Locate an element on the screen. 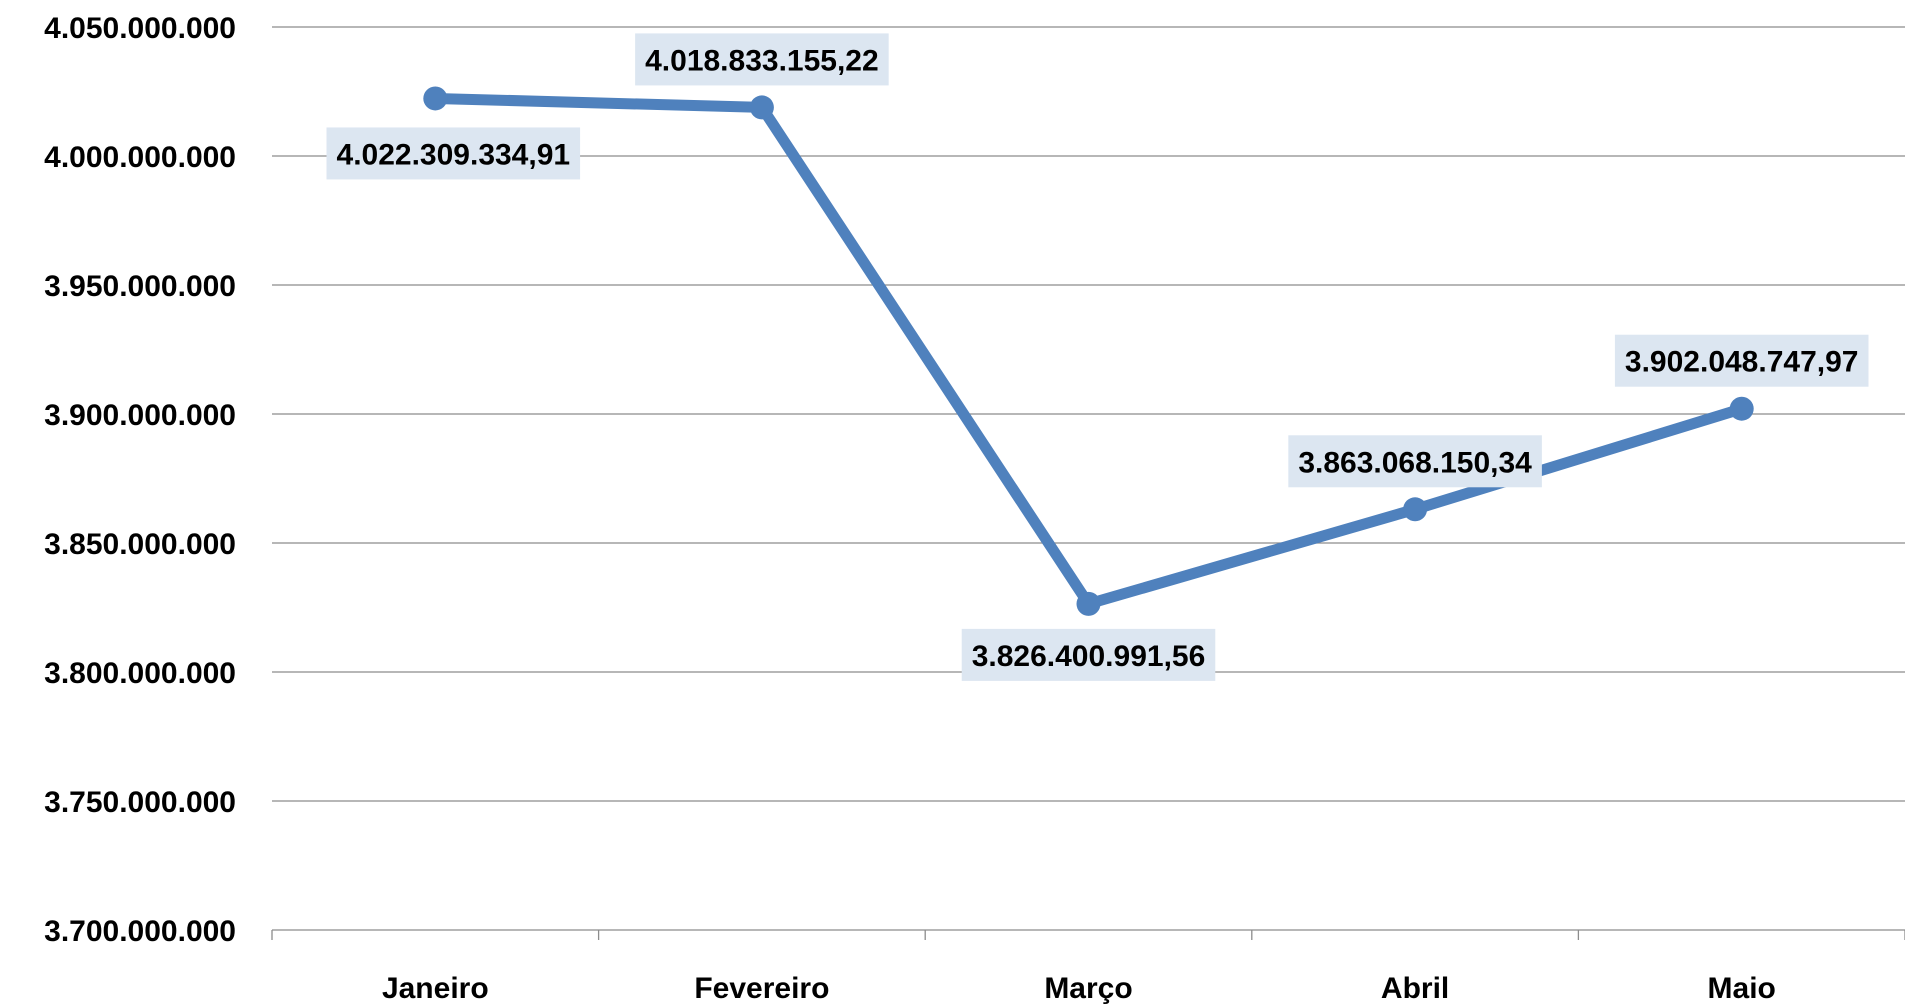 The width and height of the screenshot is (1905, 1004). data-label-text: 3.902.048.747,97 is located at coordinates (1742, 362).